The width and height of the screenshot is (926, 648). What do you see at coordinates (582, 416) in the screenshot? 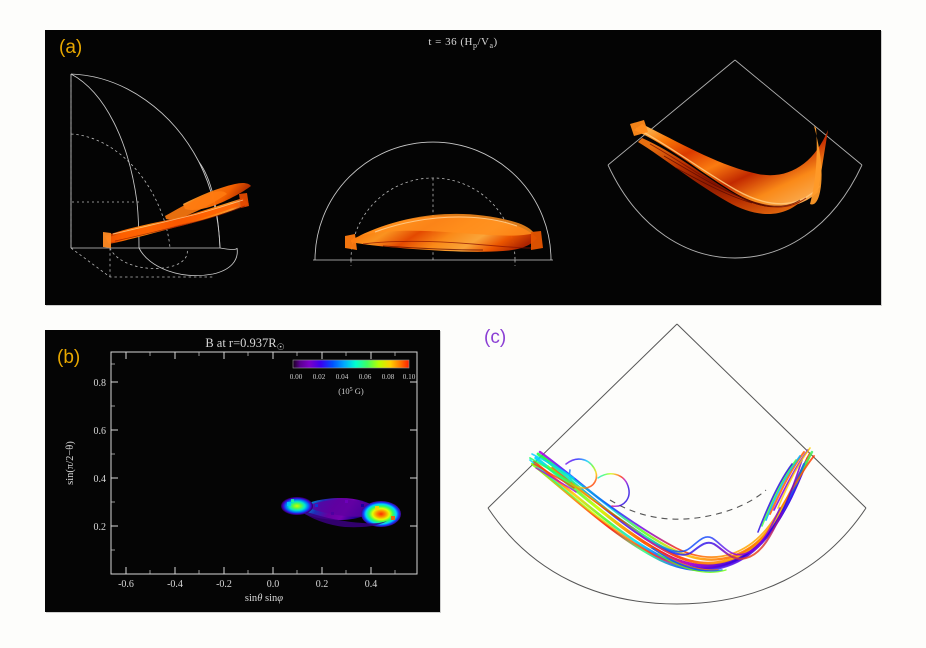
I see `wedge-left-edge` at bounding box center [582, 416].